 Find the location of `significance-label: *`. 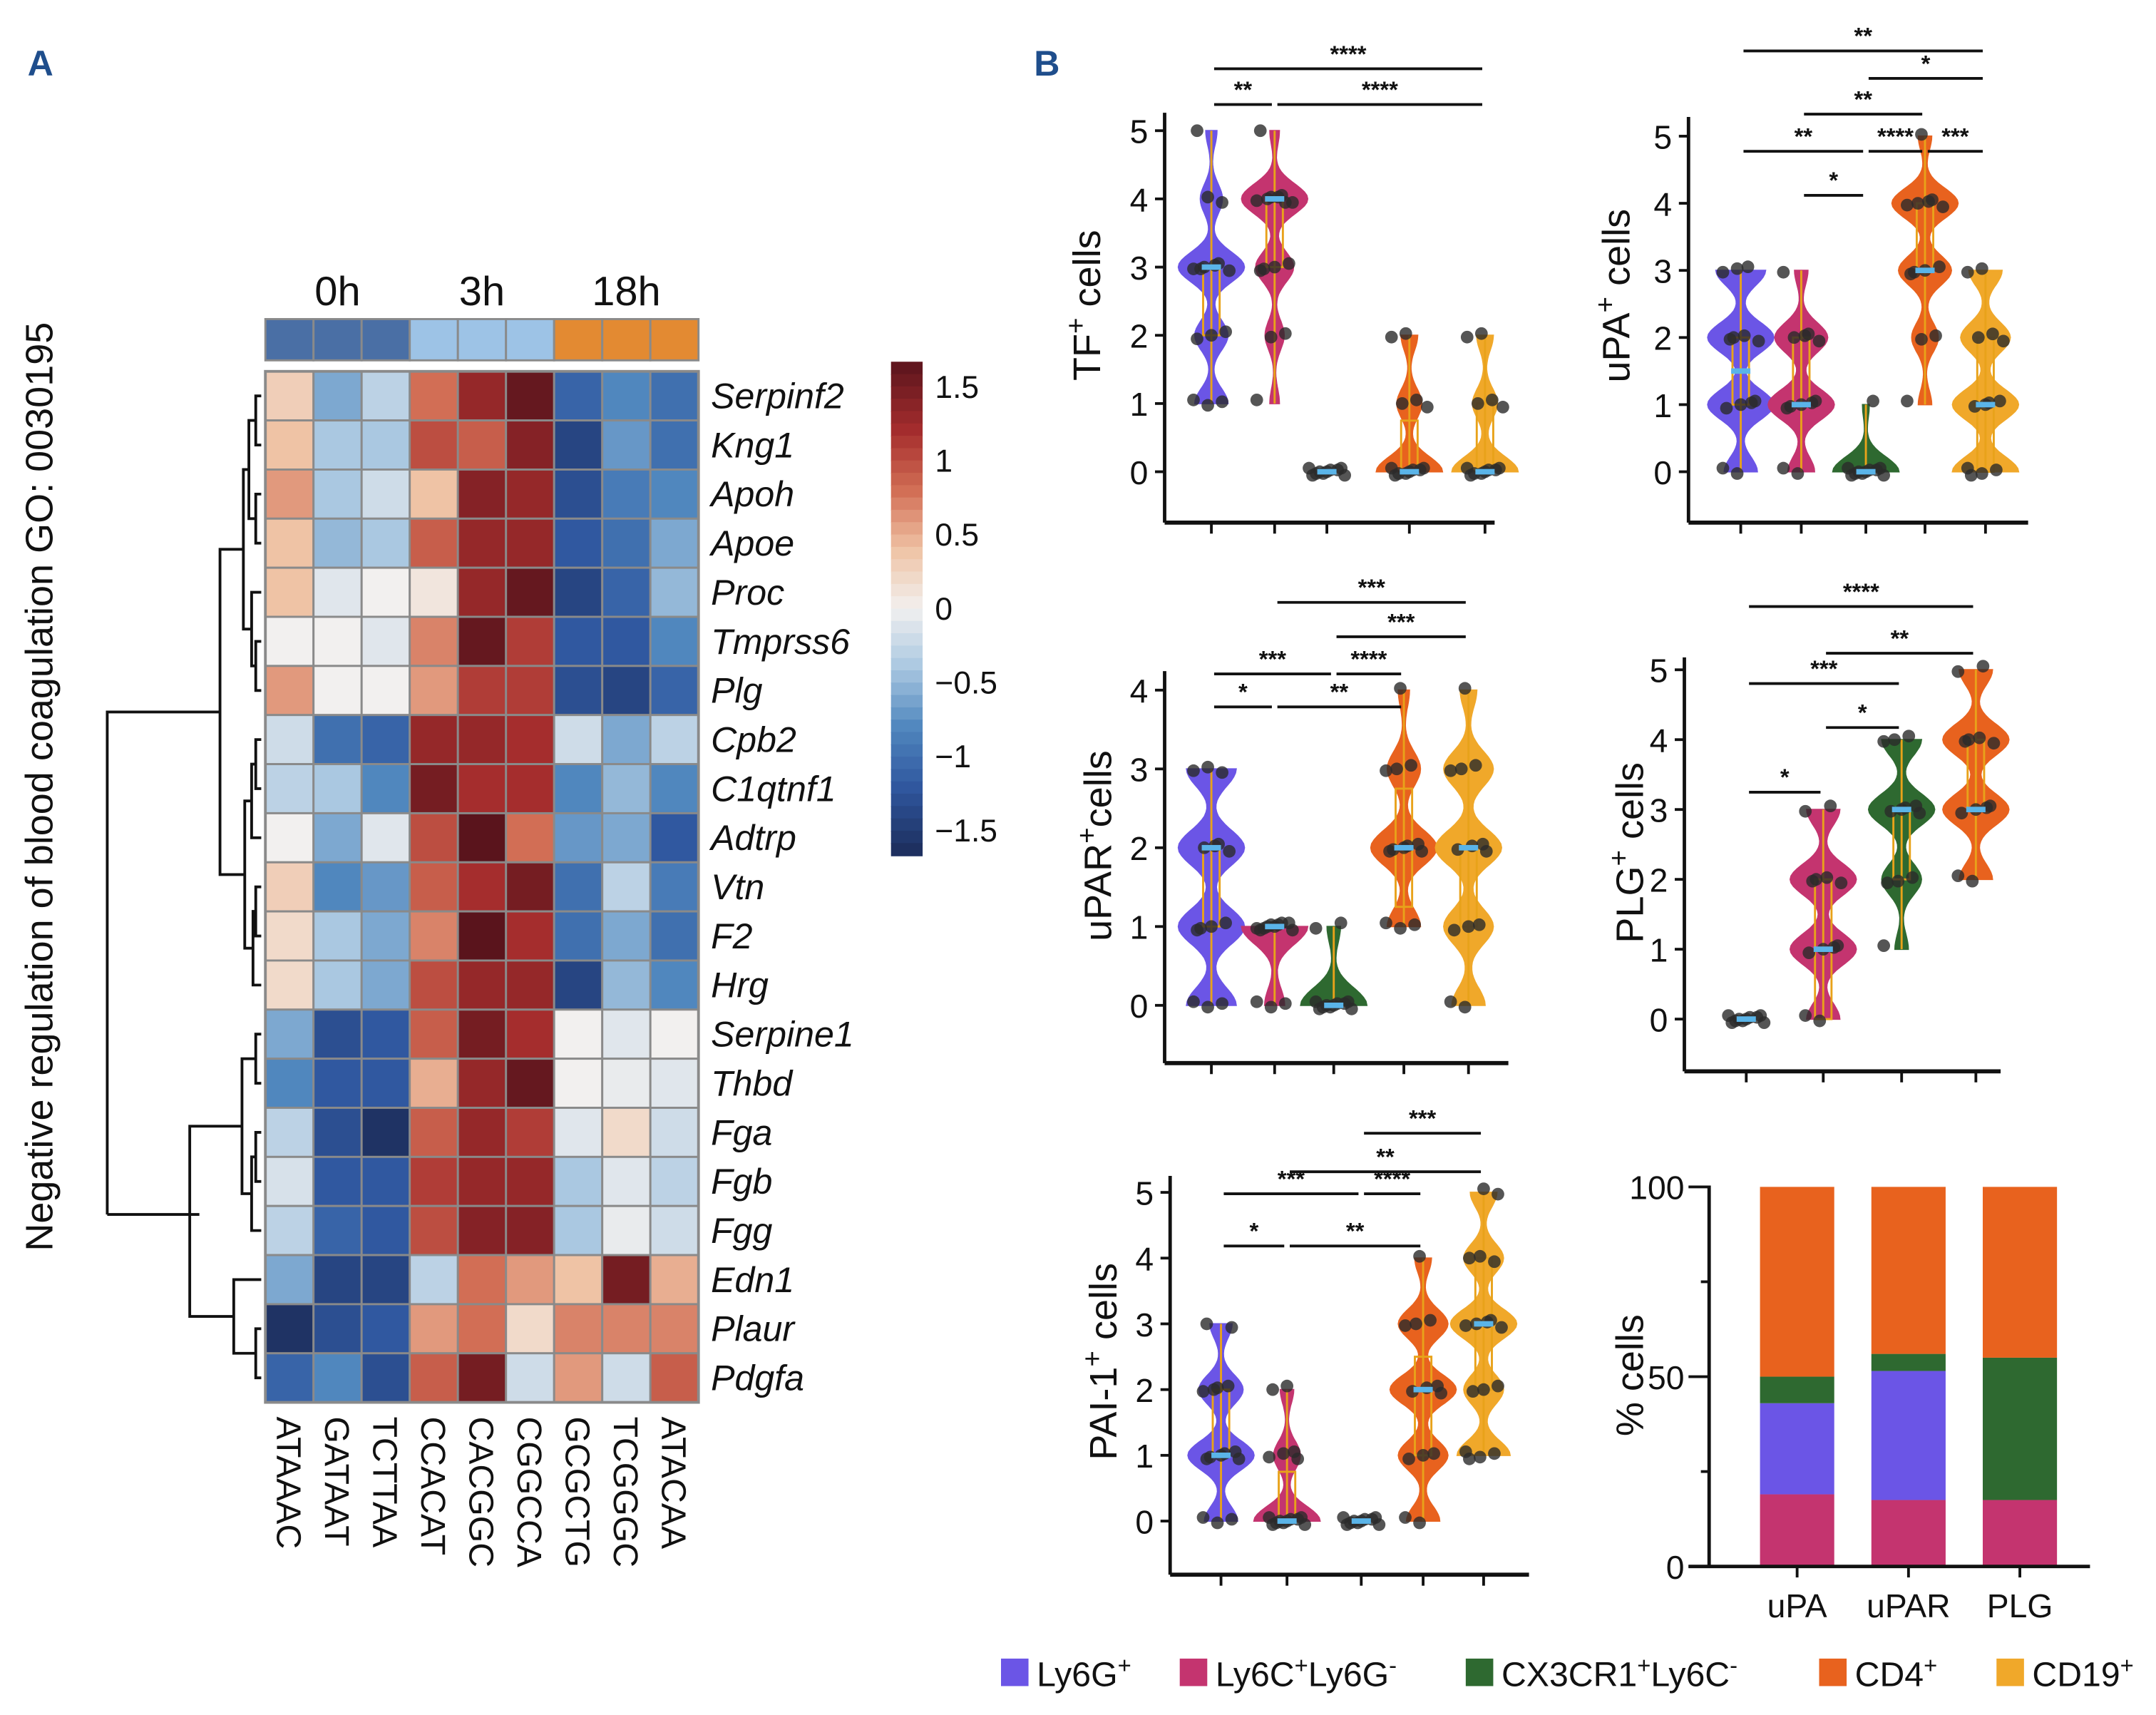

significance-label: * is located at coordinates (1833, 180).